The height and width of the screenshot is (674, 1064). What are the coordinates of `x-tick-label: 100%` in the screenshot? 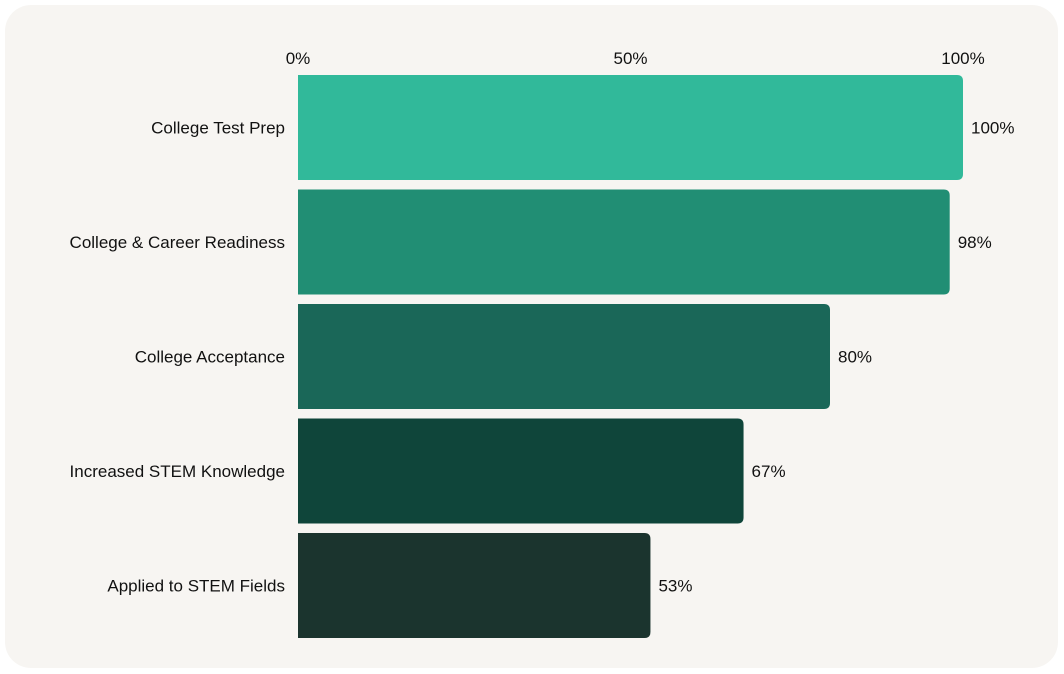 It's located at (962, 58).